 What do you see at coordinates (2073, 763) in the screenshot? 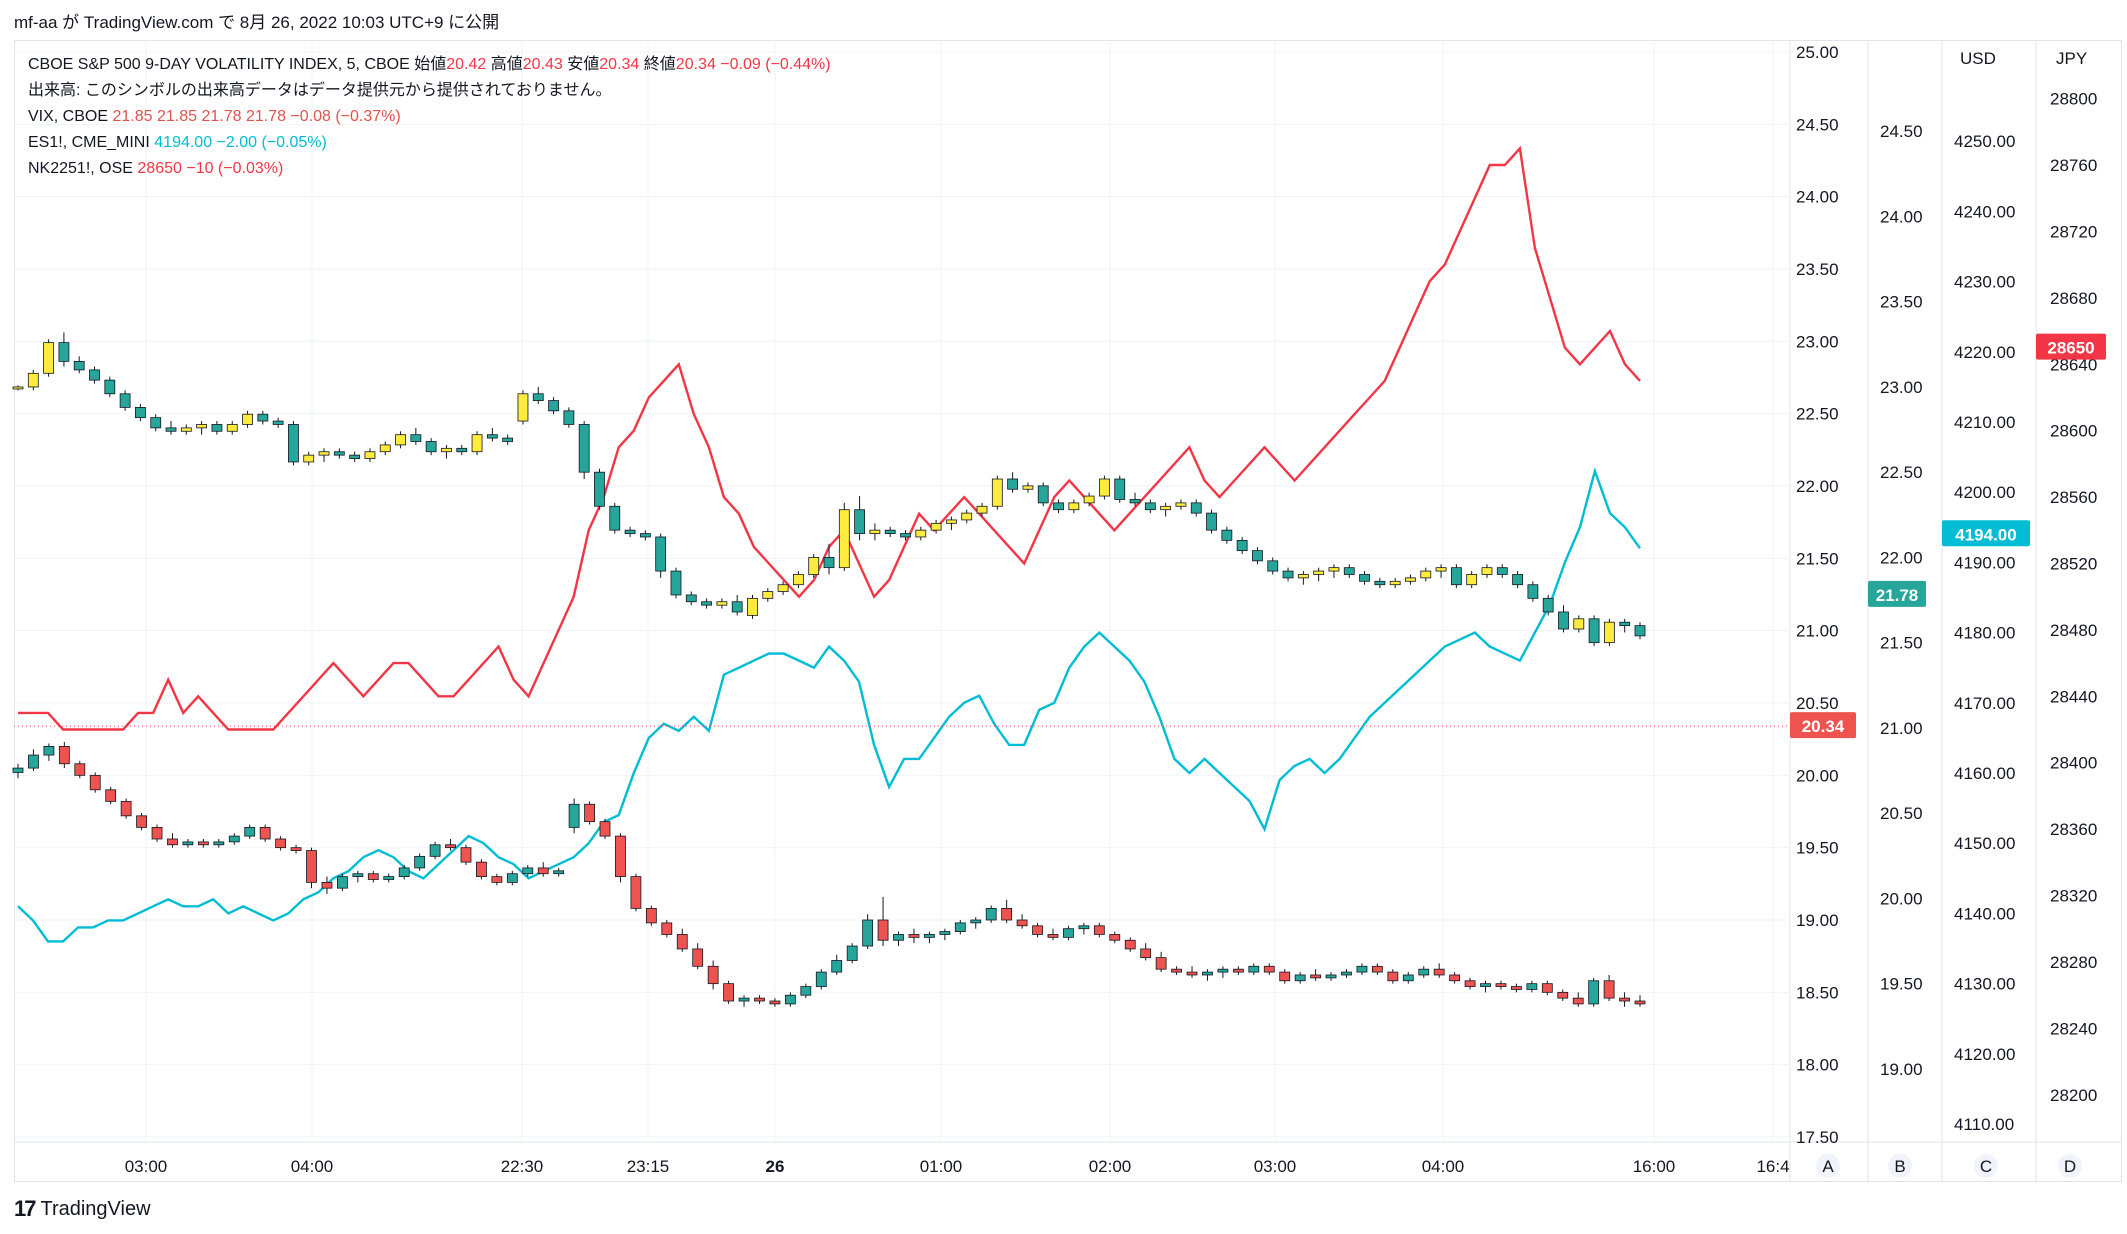
I see `axis-d-tick: 28400` at bounding box center [2073, 763].